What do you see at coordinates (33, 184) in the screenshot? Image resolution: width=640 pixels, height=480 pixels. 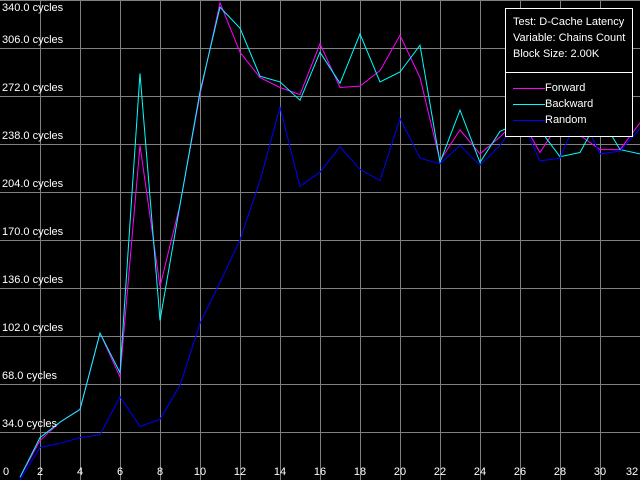 I see `y-tick-label: 204.0 cycles` at bounding box center [33, 184].